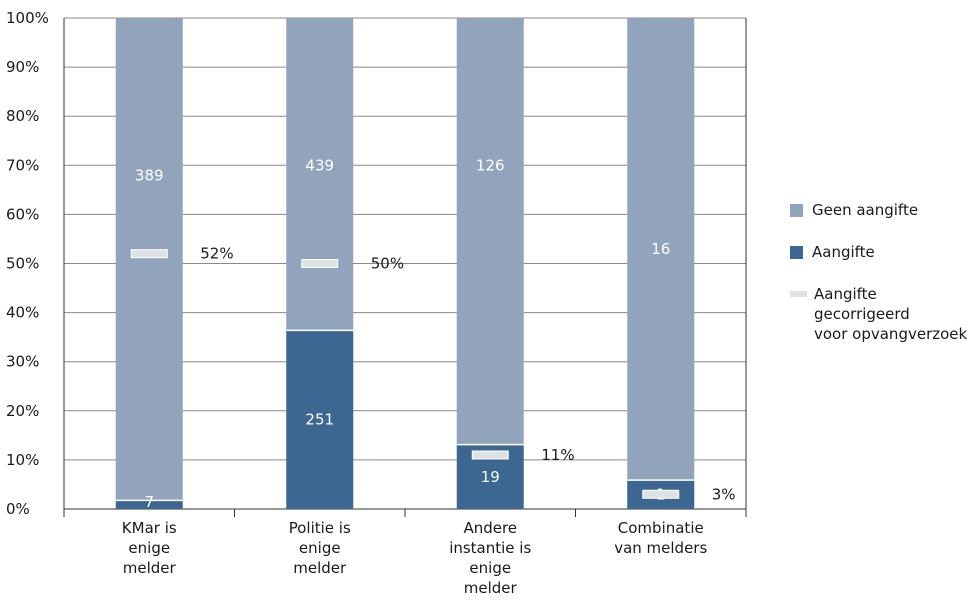  Describe the element at coordinates (319, 165) in the screenshot. I see `data-label-geen-aangifte: 439` at that location.